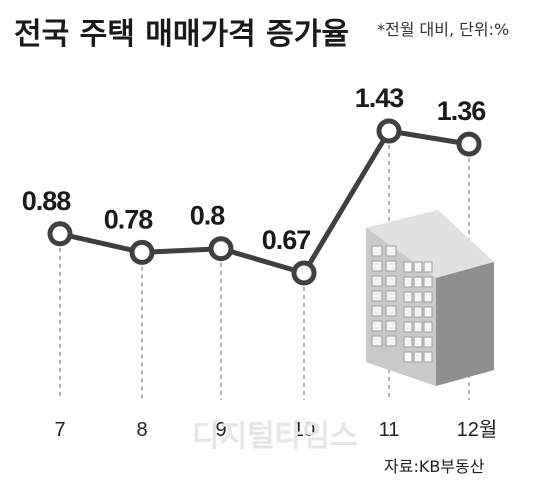  Describe the element at coordinates (389, 430) in the screenshot. I see `x-tick-label: 11` at that location.